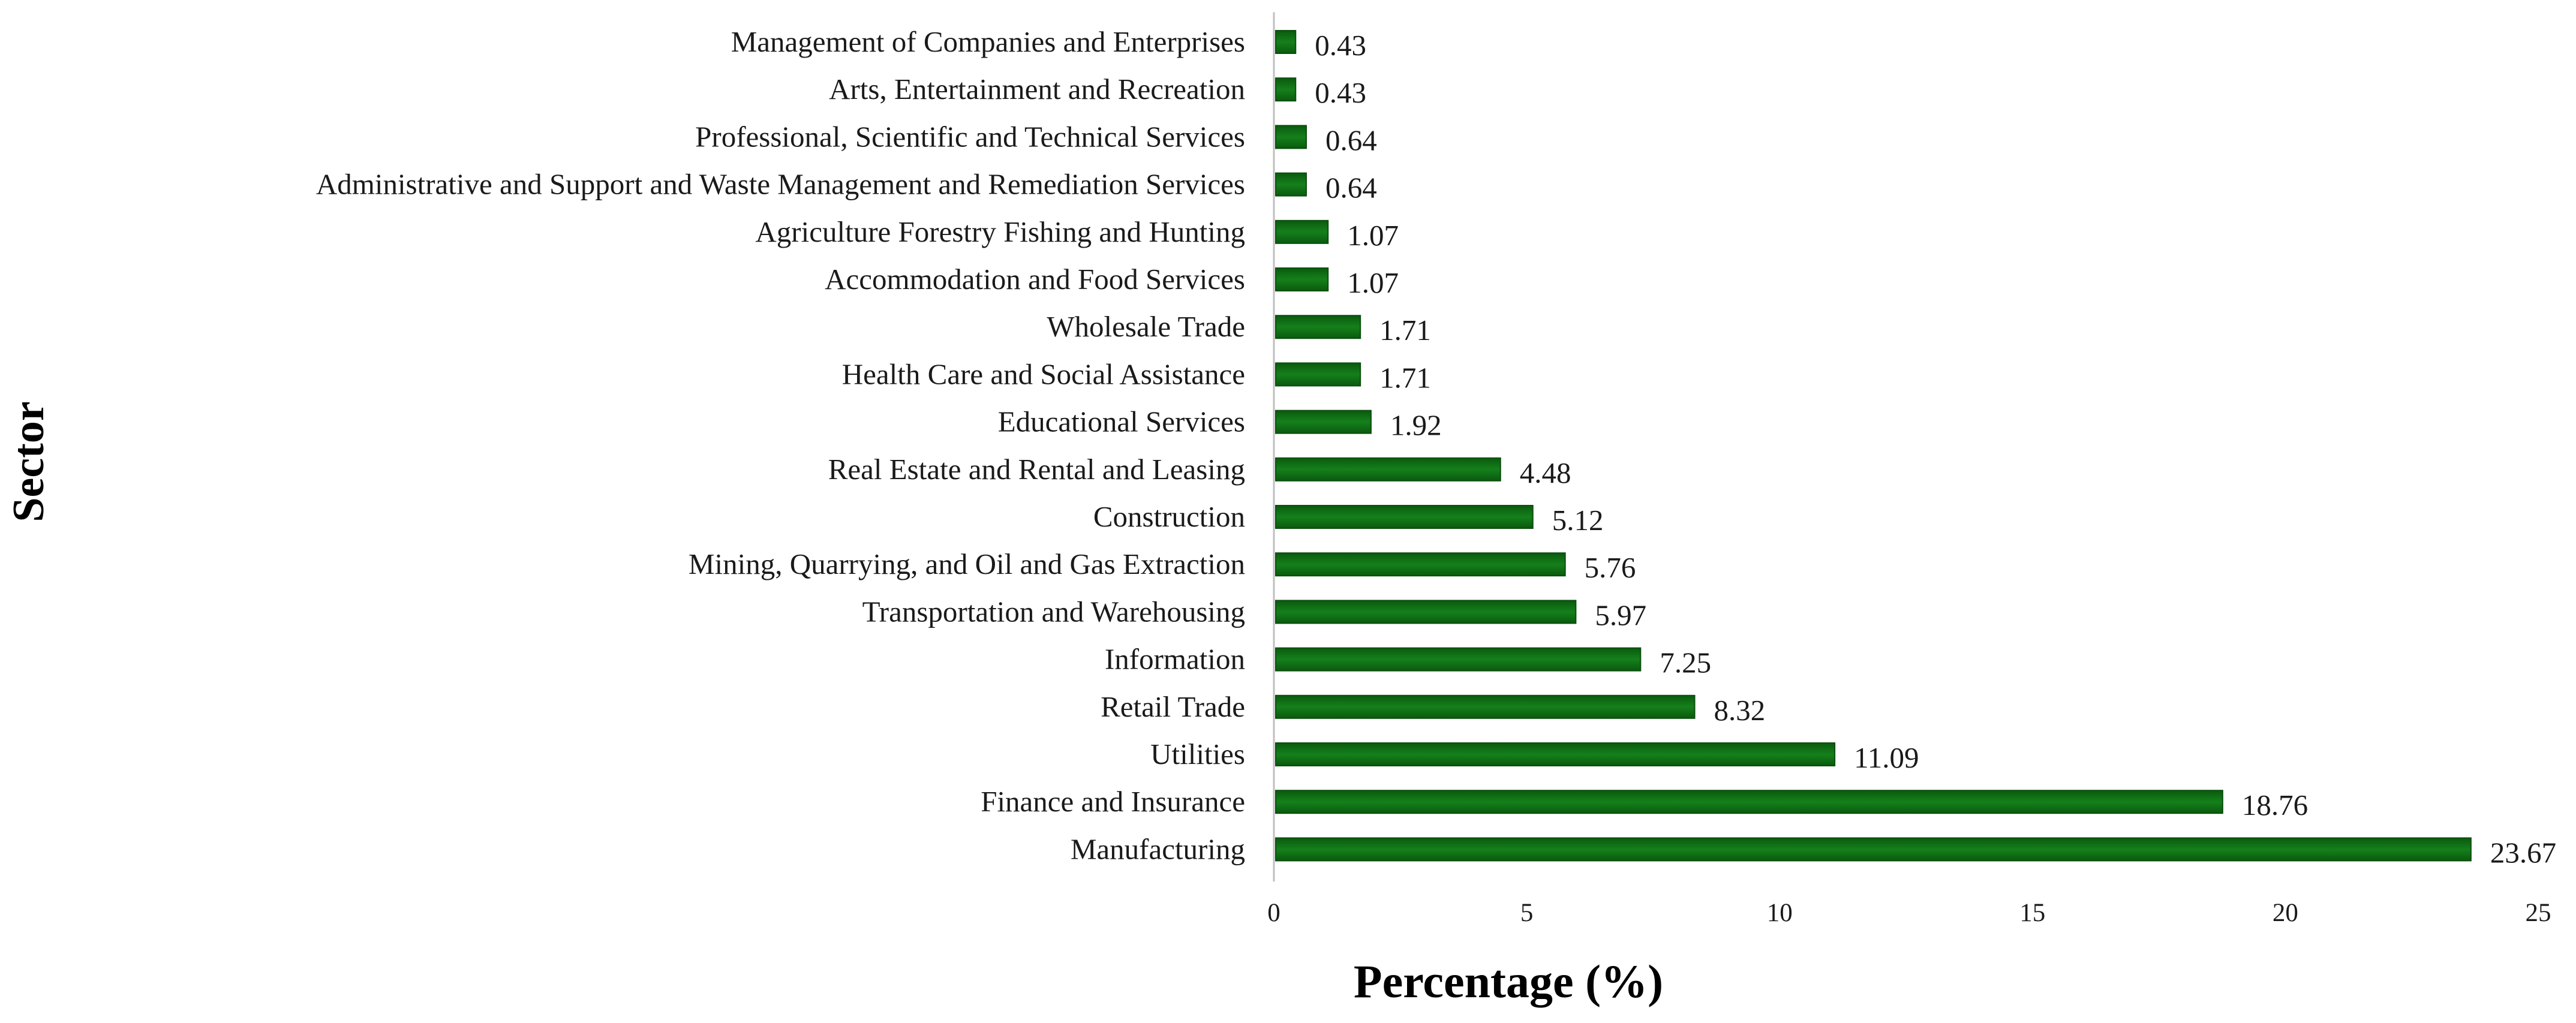 The width and height of the screenshot is (2576, 1023). What do you see at coordinates (1527, 913) in the screenshot?
I see `x-tick-label: 5` at bounding box center [1527, 913].